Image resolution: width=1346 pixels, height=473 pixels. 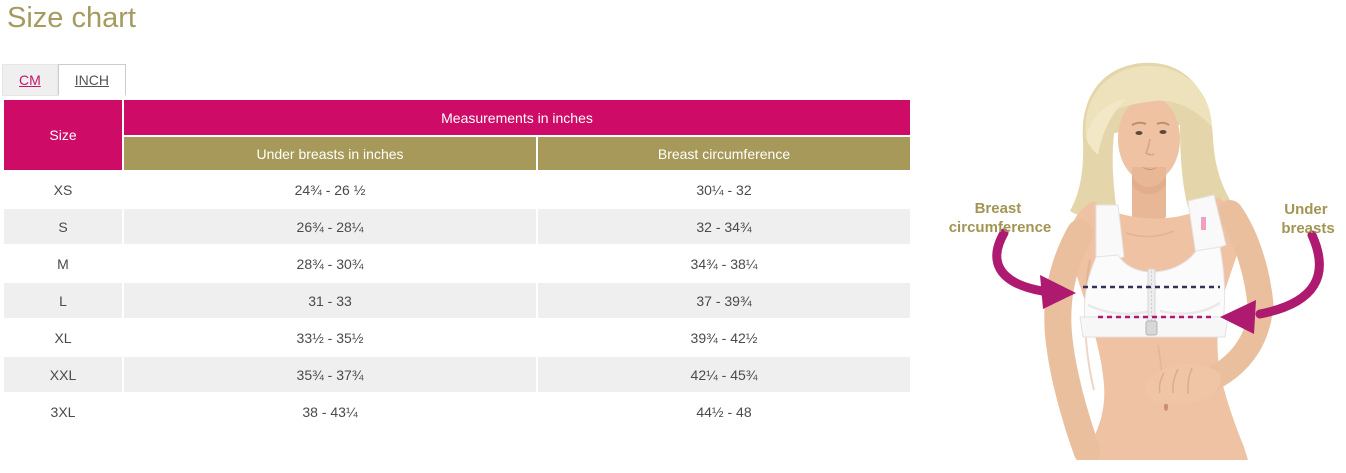 I want to click on under-breasts-cell: 28¾ - 30¾, so click(x=330, y=263).